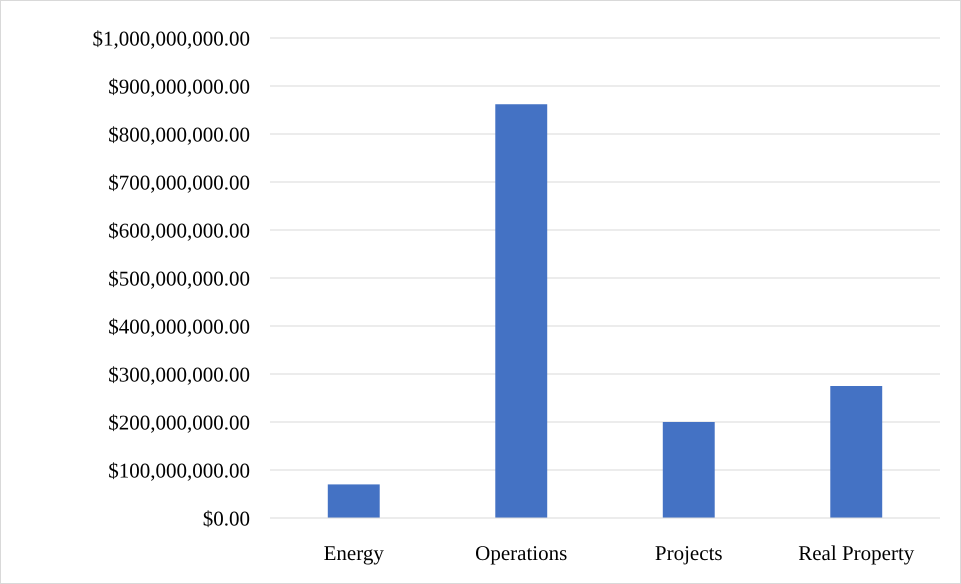 The image size is (961, 584). Describe the element at coordinates (856, 553) in the screenshot. I see `x-tick-label: Real Property` at that location.